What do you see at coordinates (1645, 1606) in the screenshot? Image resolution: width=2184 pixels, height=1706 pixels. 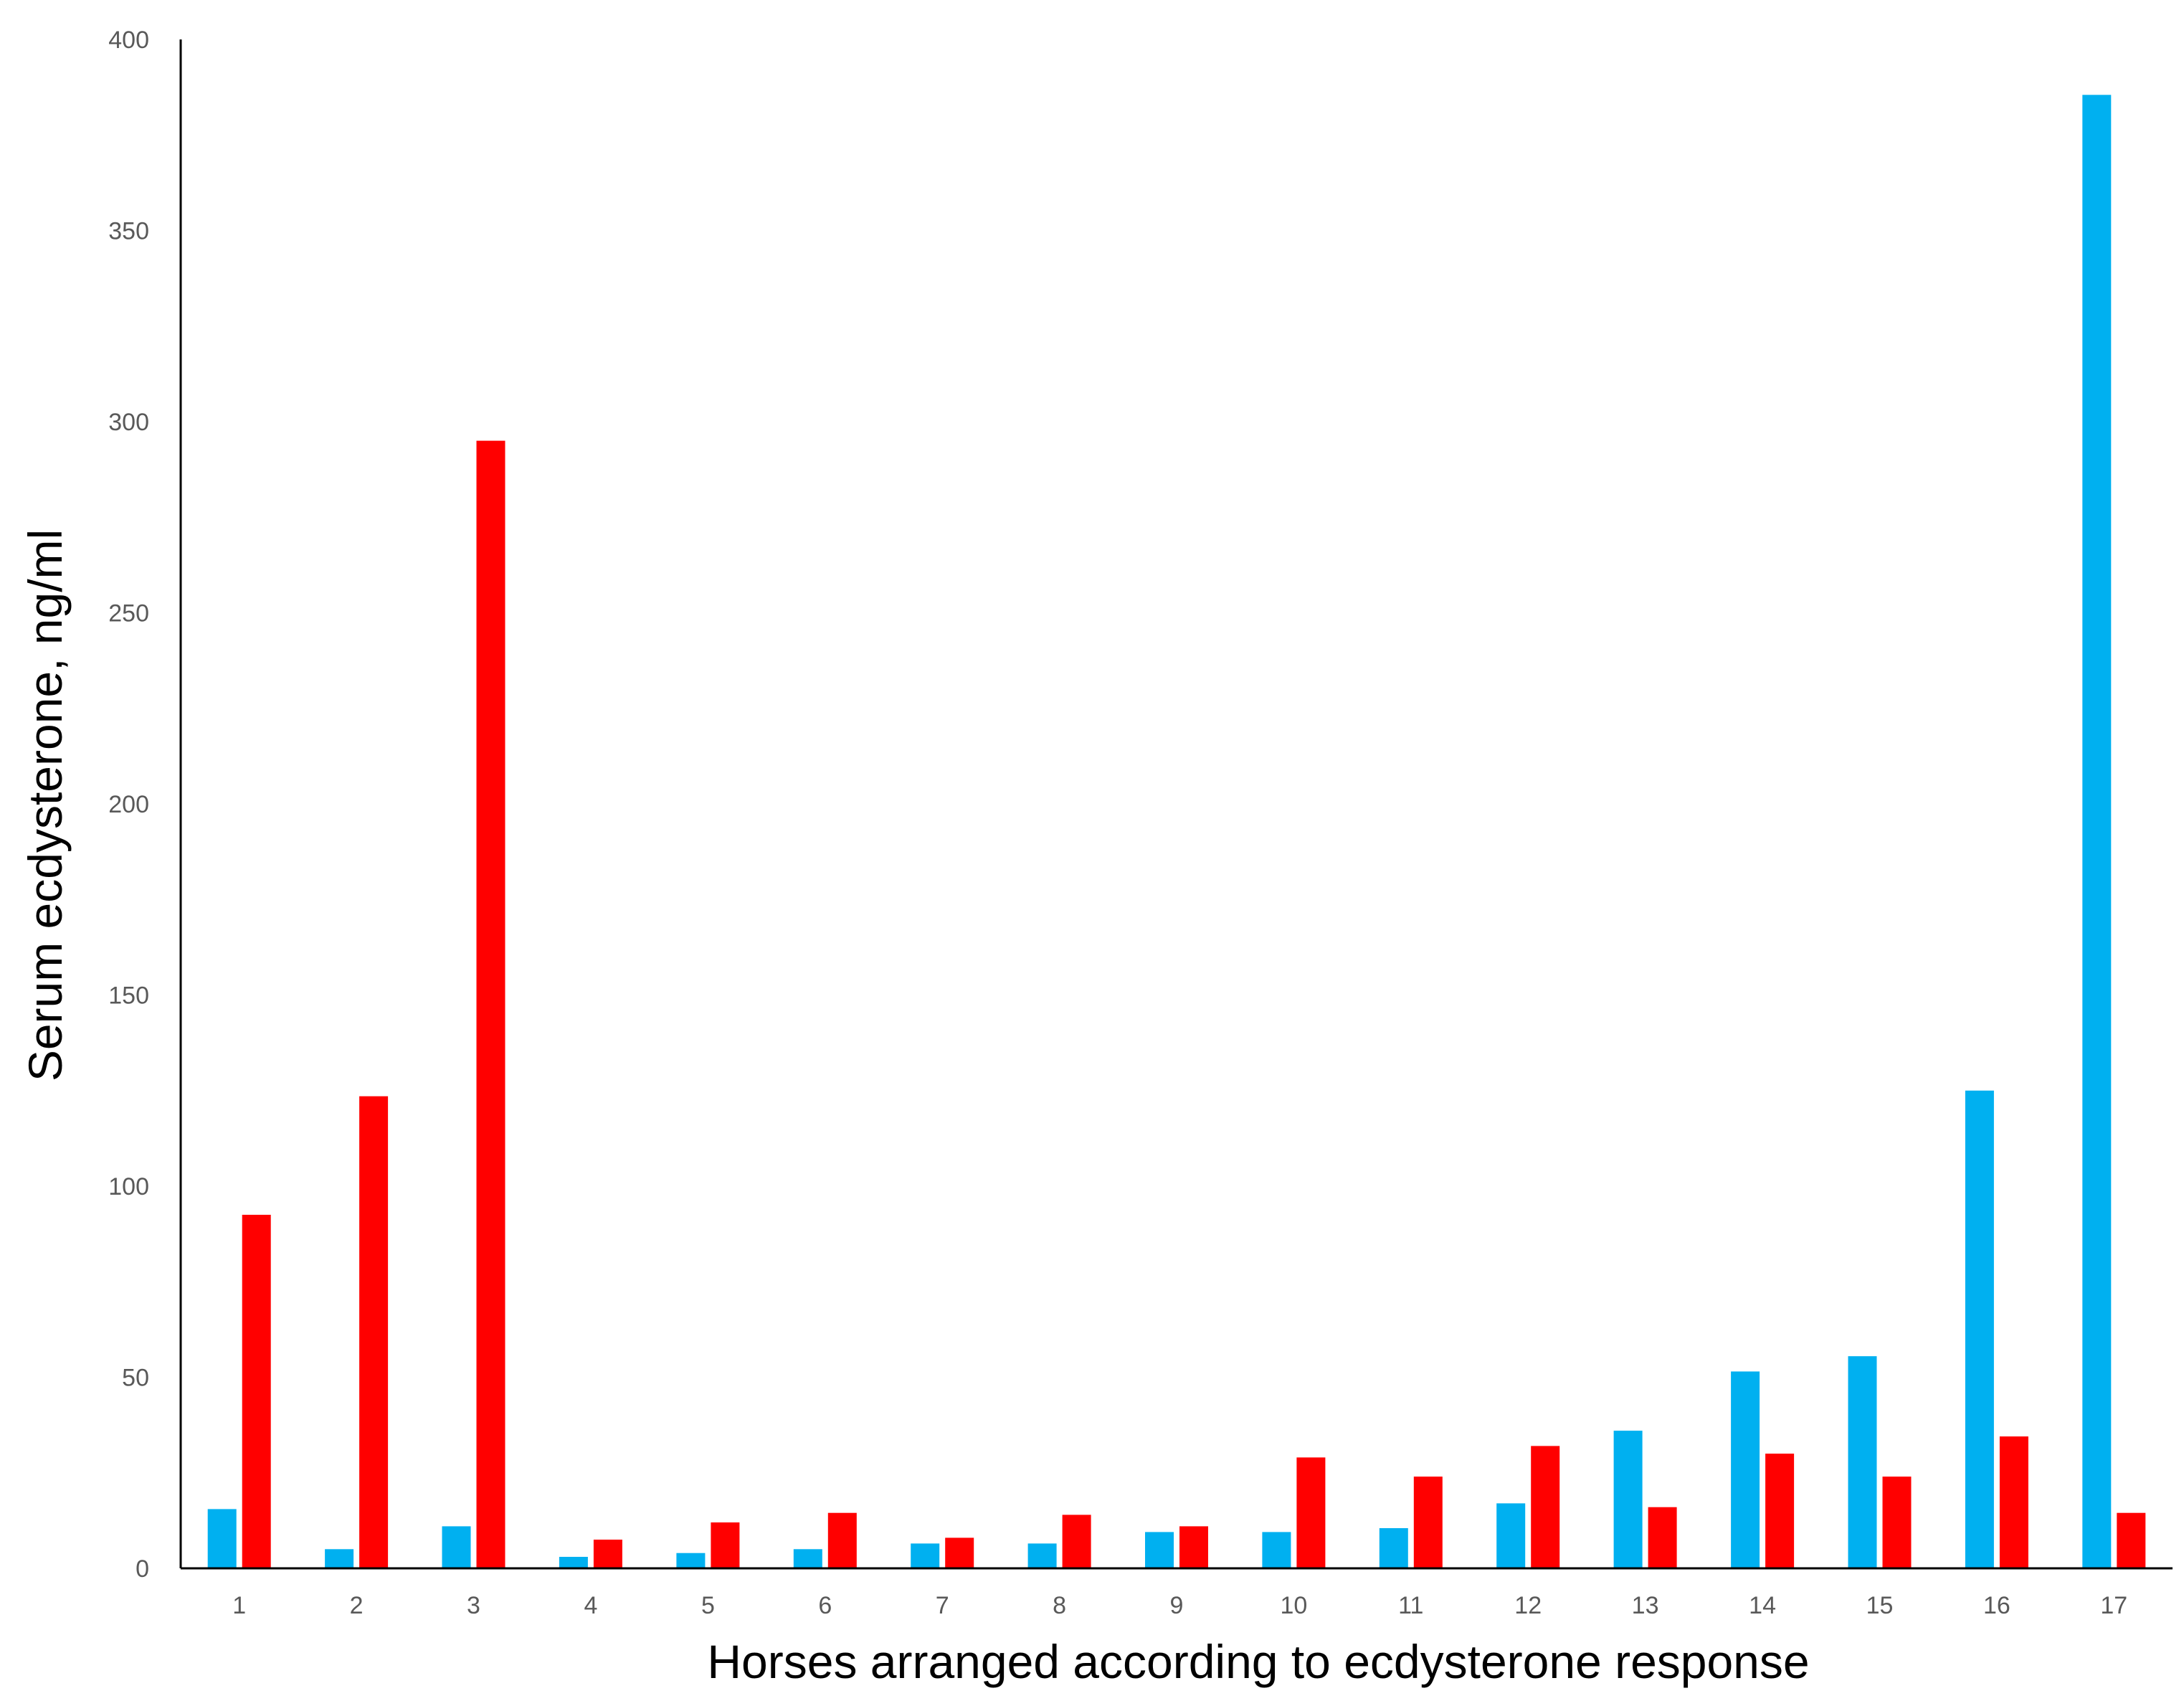 I see `x-tick-label: 13` at bounding box center [1645, 1606].